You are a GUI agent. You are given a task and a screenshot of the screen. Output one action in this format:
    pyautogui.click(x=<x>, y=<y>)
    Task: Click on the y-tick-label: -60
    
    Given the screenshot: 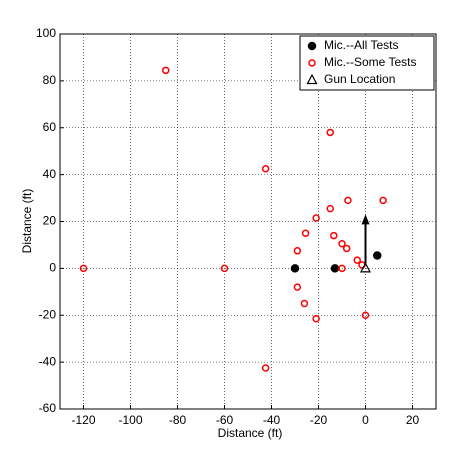 What is the action you would take?
    pyautogui.click(x=48, y=408)
    